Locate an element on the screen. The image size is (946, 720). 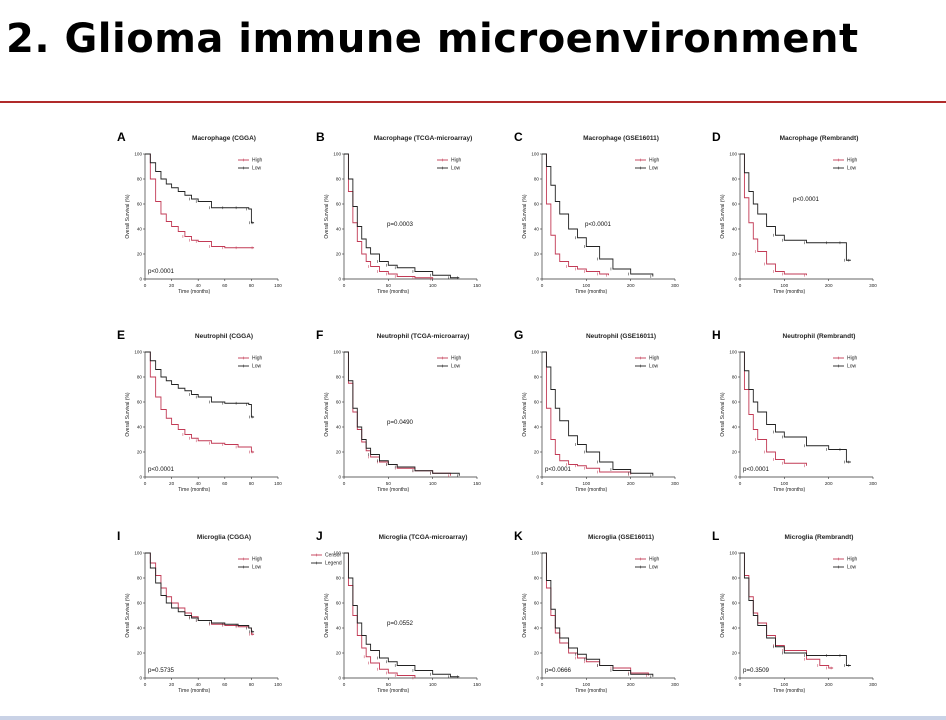
legend-label: Legend is located at coordinates (333, 564).